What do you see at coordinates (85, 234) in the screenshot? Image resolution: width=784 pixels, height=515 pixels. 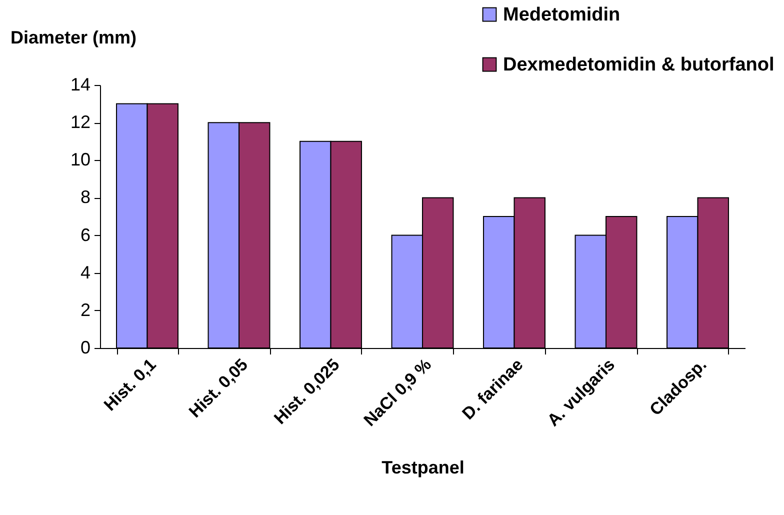 I see `y-tick-label: 6` at bounding box center [85, 234].